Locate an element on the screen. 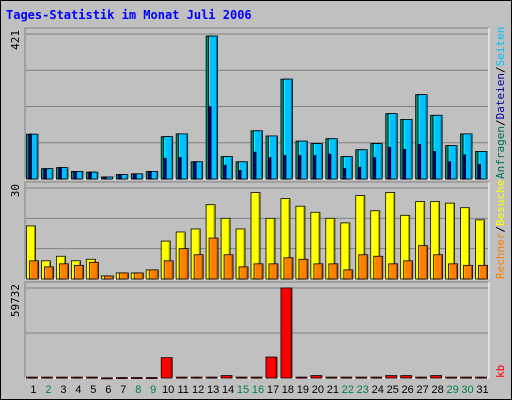 The height and width of the screenshot is (400, 512). day-label: 16 is located at coordinates (258, 390).